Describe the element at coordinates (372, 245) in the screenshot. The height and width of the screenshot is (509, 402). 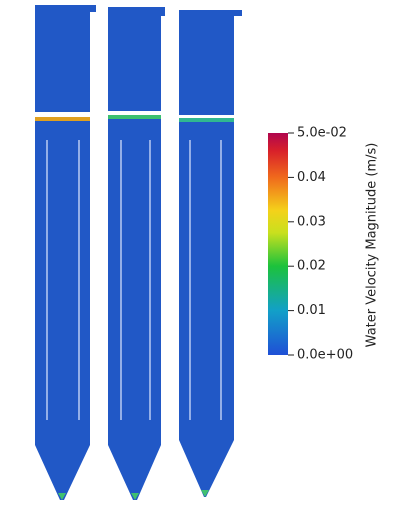
I see `colorbar-title: Water Velocity Magnitude (m/s)` at that location.